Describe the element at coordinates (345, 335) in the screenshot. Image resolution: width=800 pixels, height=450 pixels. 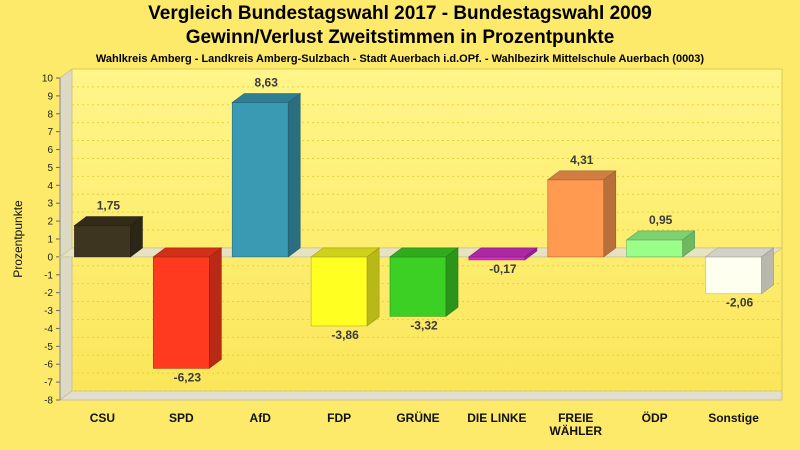
I see `data-label: -3,86` at that location.